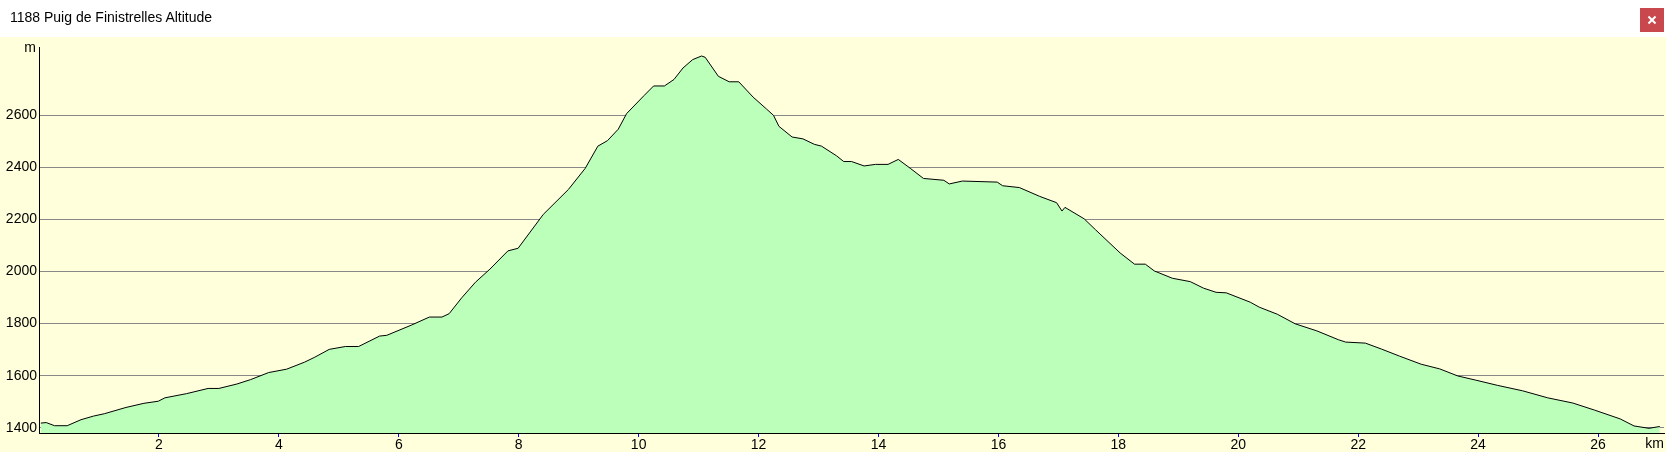 The width and height of the screenshot is (1666, 452). What do you see at coordinates (1238, 444) in the screenshot?
I see `x-tick-label: 20` at bounding box center [1238, 444].